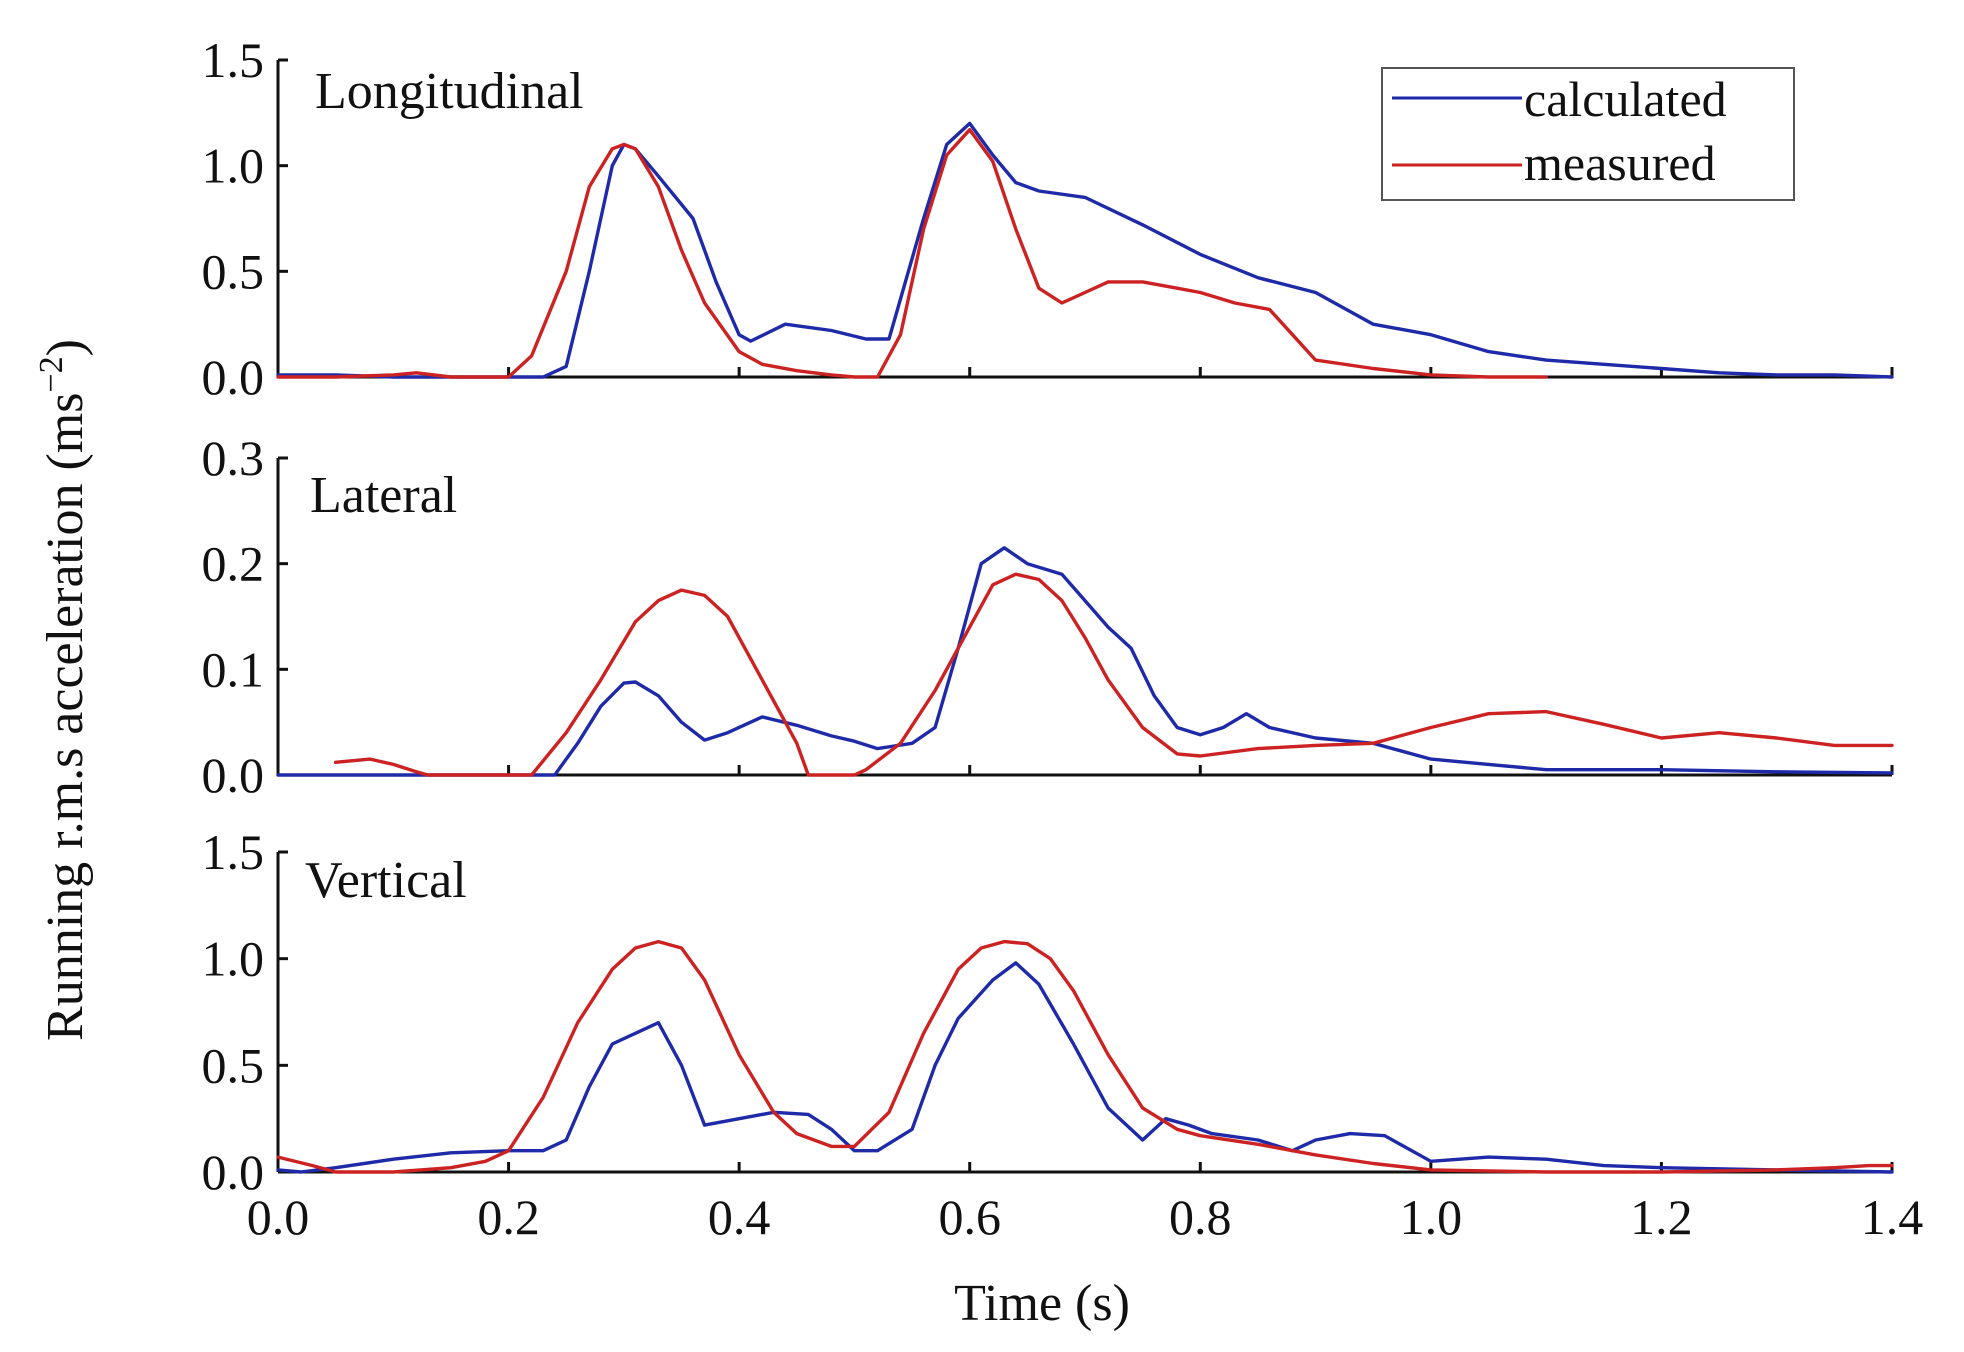 The image size is (1964, 1352). What do you see at coordinates (1431, 1217) in the screenshot?
I see `x-tick-label: 1.0` at bounding box center [1431, 1217].